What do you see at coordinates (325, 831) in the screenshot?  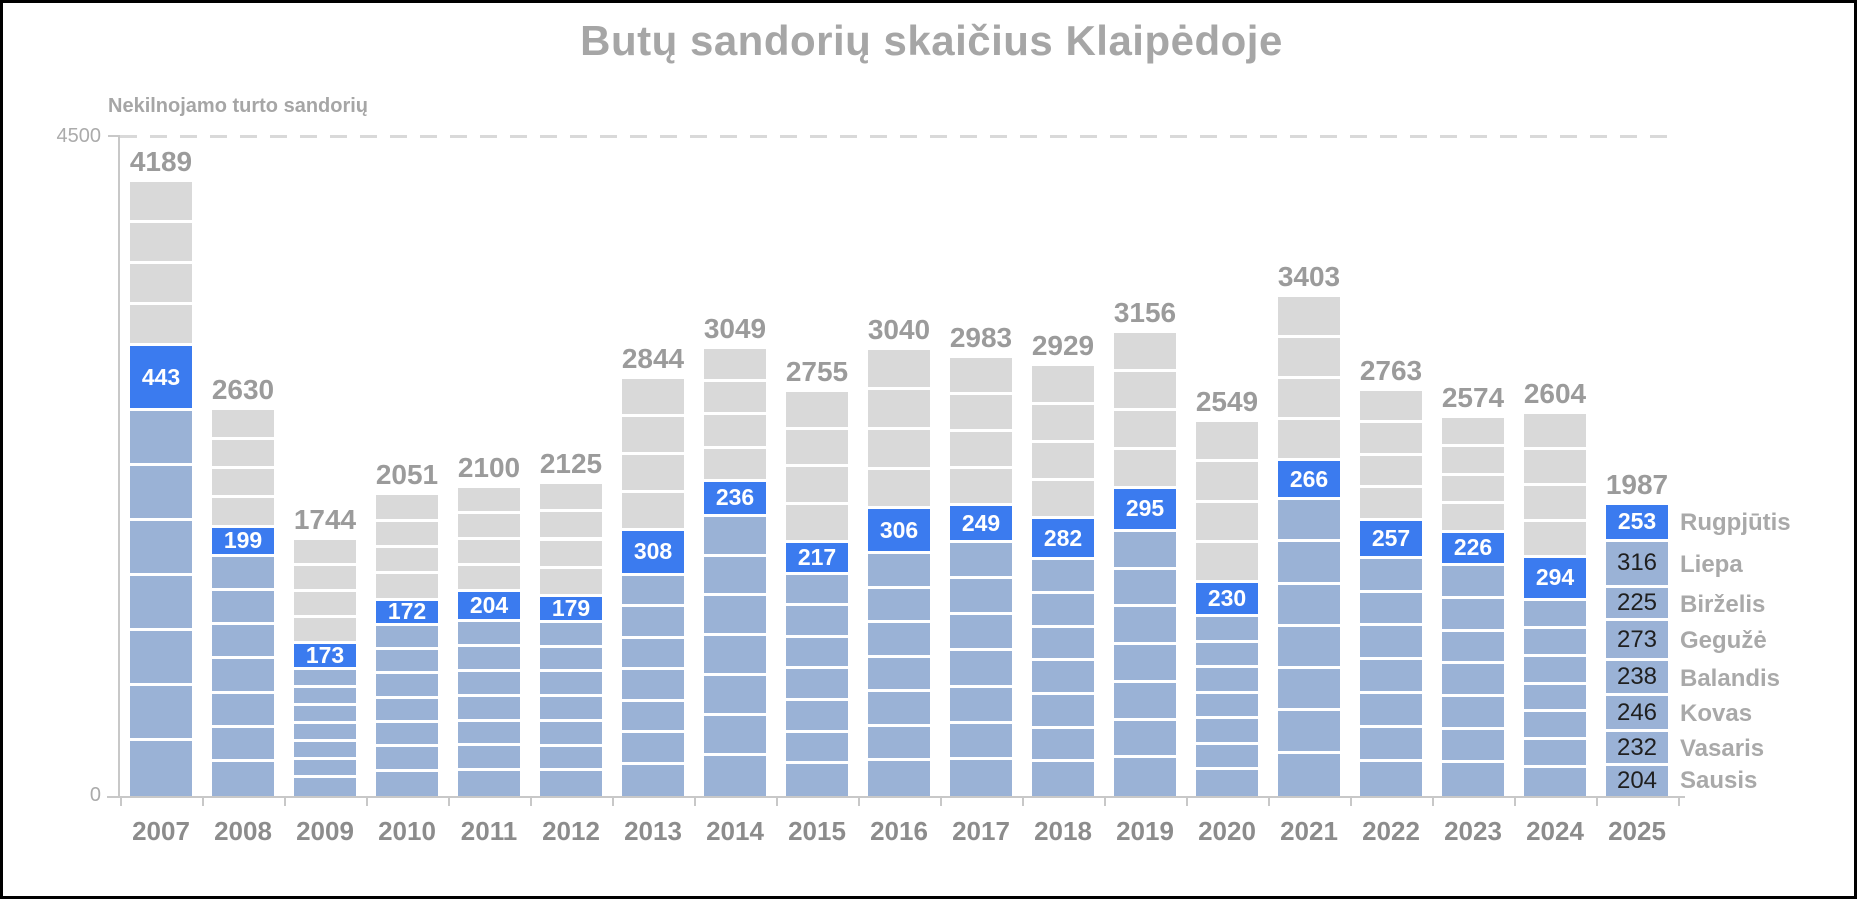 I see `year-label: 2009` at bounding box center [325, 831].